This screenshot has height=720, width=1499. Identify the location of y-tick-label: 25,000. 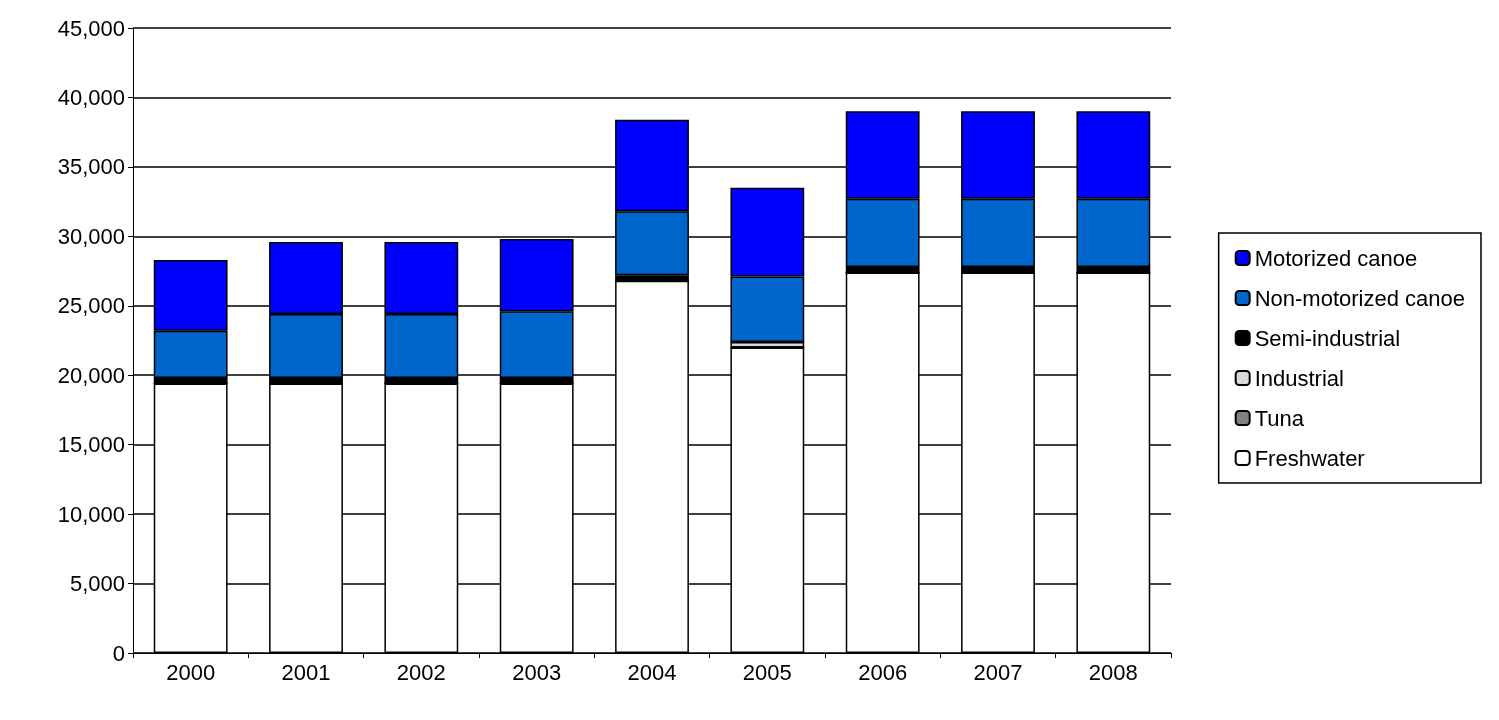
(91, 306).